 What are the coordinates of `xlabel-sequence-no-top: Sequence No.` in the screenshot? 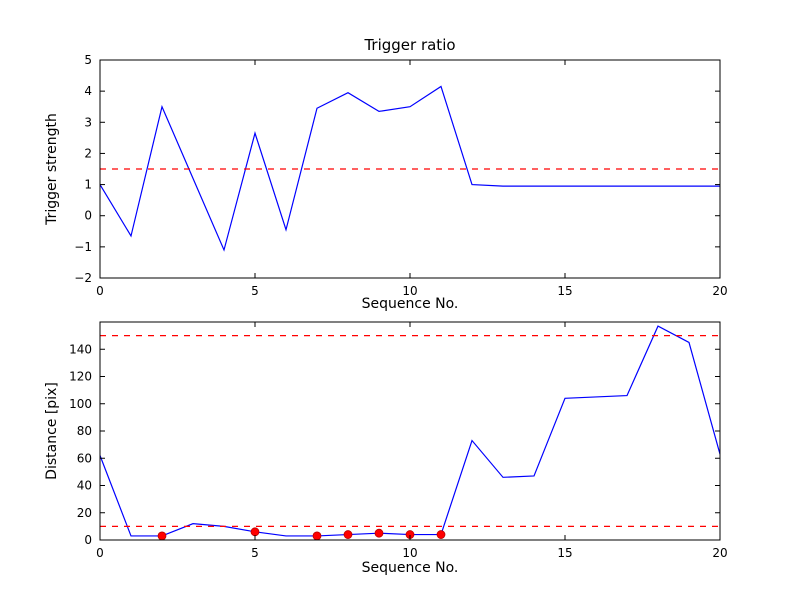 It's located at (410, 304).